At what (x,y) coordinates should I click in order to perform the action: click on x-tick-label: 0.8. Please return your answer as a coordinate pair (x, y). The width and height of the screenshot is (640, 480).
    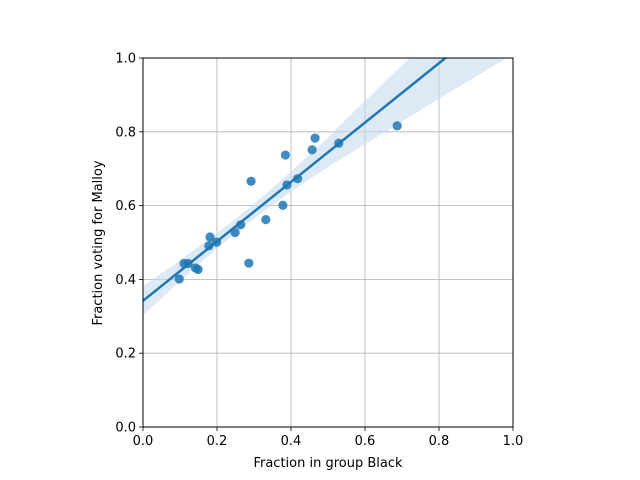
    Looking at the image, I should click on (439, 441).